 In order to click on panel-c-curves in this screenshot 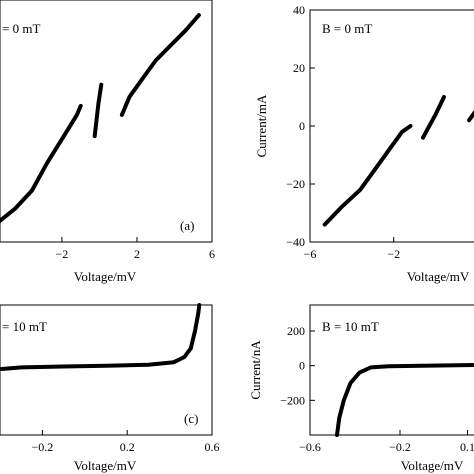, I will do `click(101, 337)`.